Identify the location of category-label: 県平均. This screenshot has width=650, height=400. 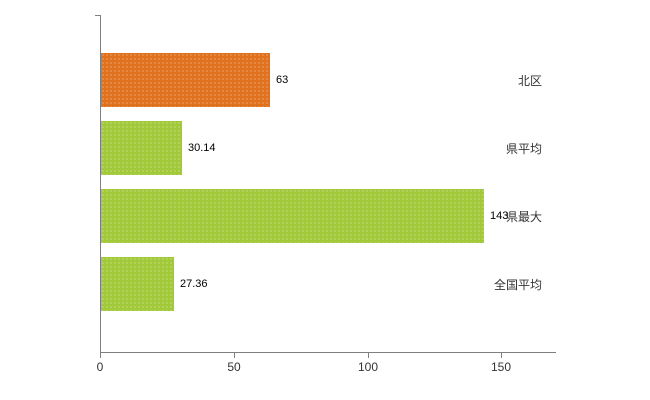
(523, 149).